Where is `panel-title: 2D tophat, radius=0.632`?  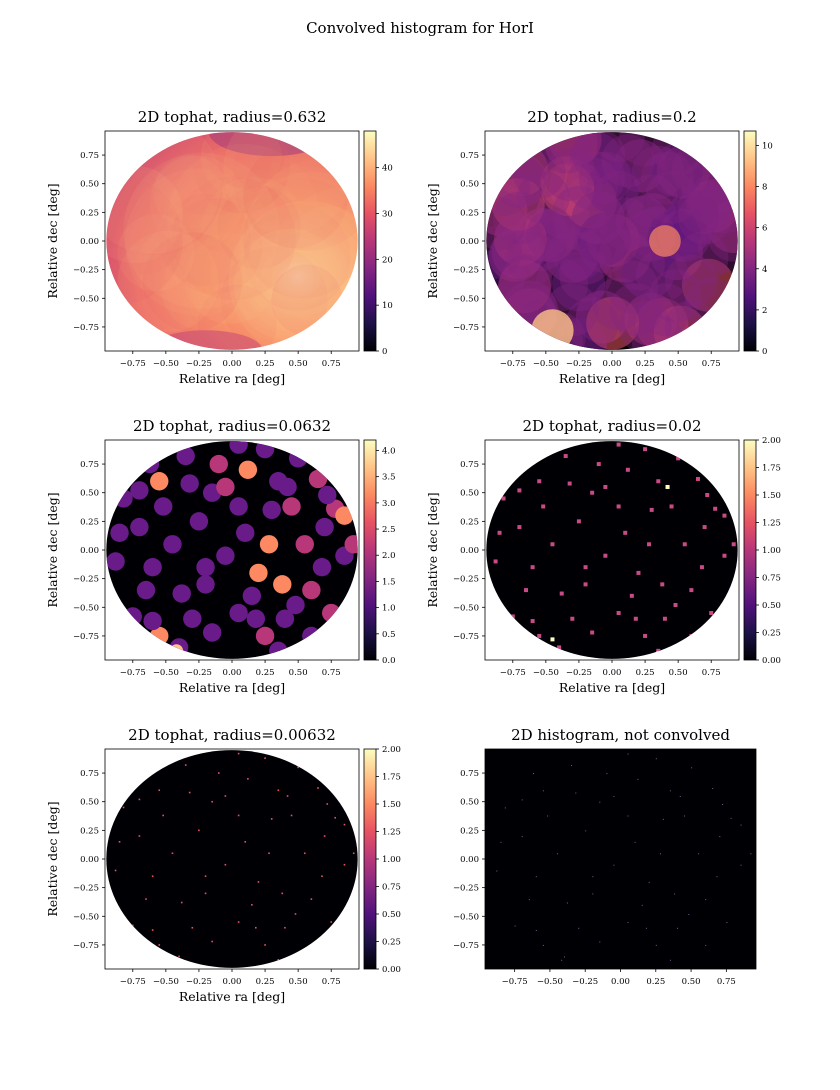
panel-title: 2D tophat, radius=0.632 is located at coordinates (232, 117).